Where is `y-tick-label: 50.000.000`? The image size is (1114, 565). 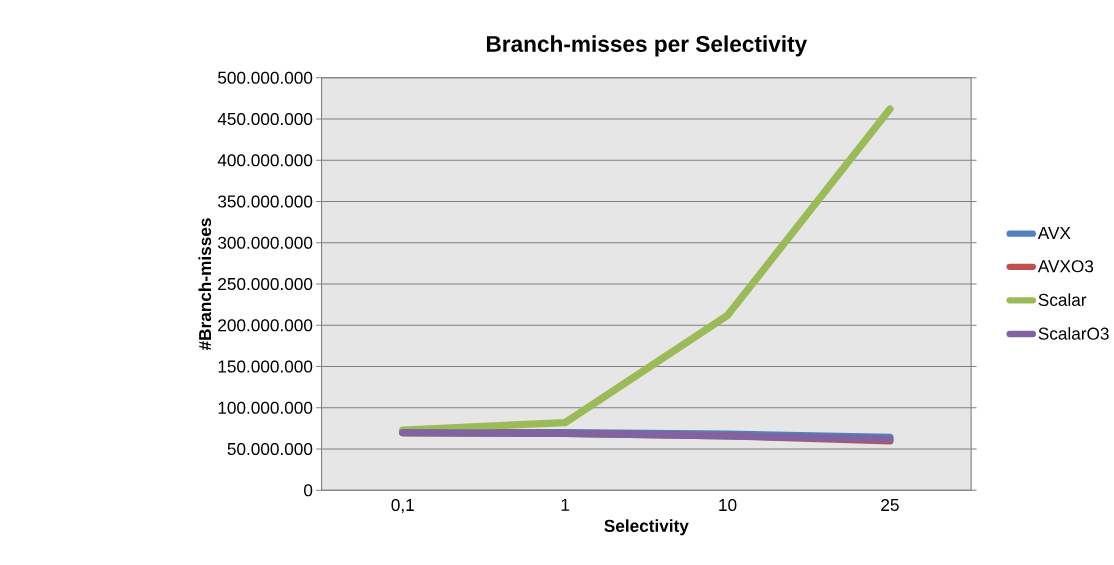 y-tick-label: 50.000.000 is located at coordinates (270, 449).